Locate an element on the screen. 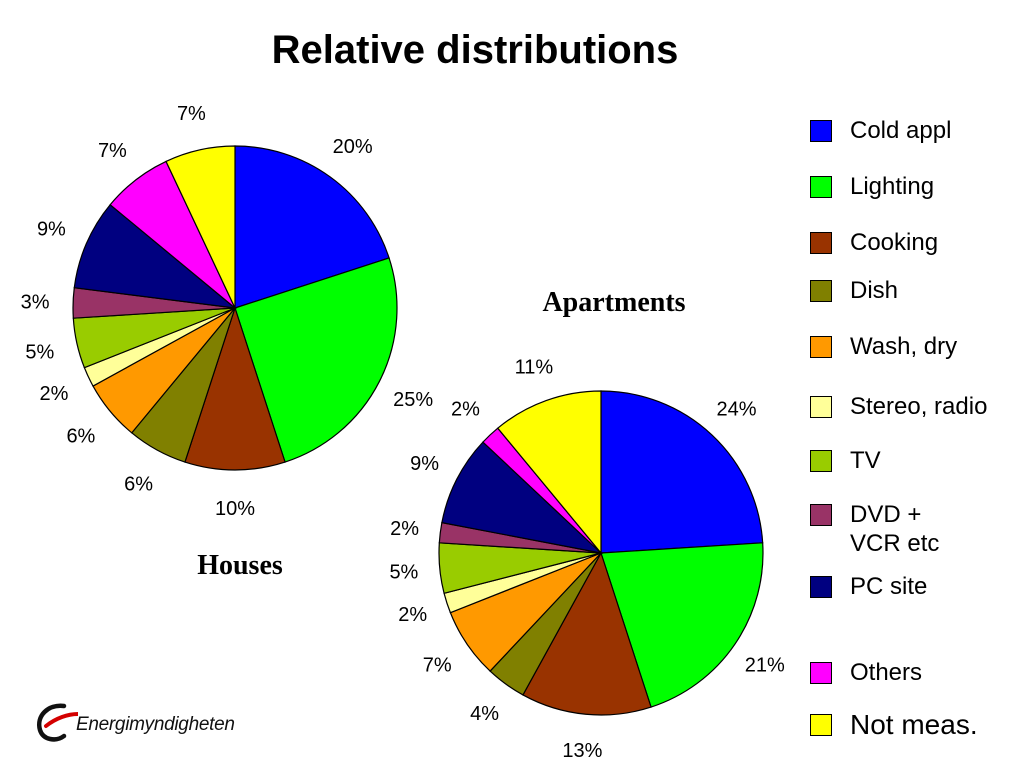 The height and width of the screenshot is (768, 1024). legend-item: TV is located at coordinates (845, 460).